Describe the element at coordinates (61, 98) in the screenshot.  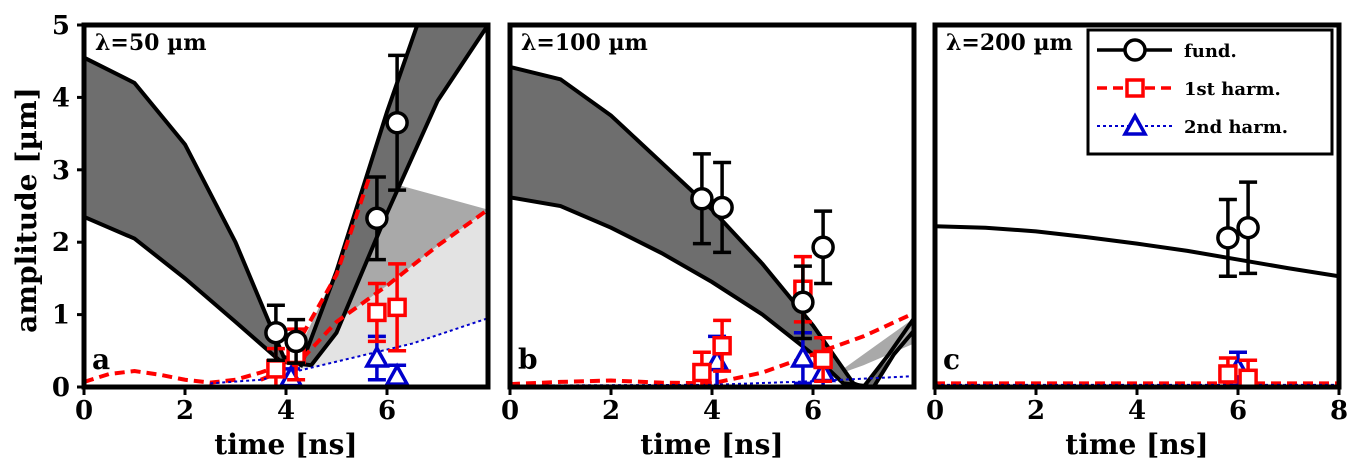
I see `y-tick-label: 4` at that location.